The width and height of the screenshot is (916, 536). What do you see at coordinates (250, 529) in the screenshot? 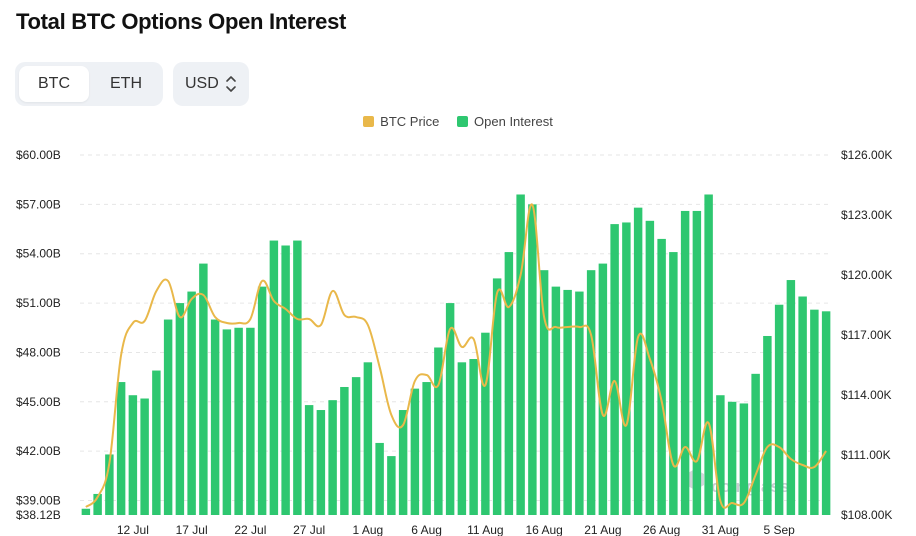
I see `x-tick-label: 22 Jul` at bounding box center [250, 529].